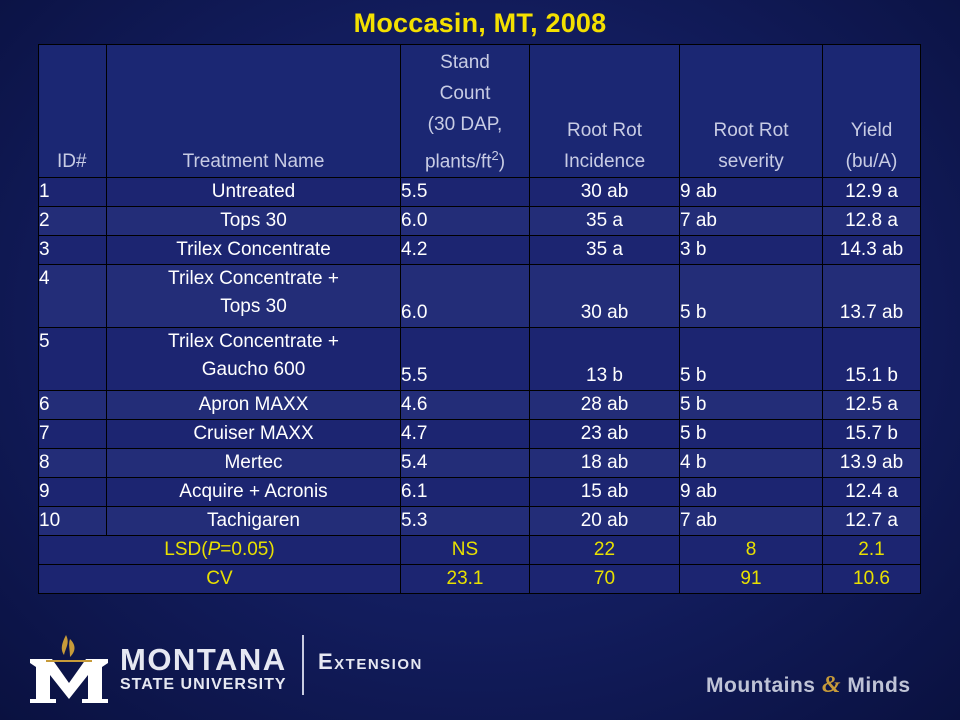 This screenshot has height=720, width=960. I want to click on brand-state-university: STATE UNIVERSITY, so click(203, 684).